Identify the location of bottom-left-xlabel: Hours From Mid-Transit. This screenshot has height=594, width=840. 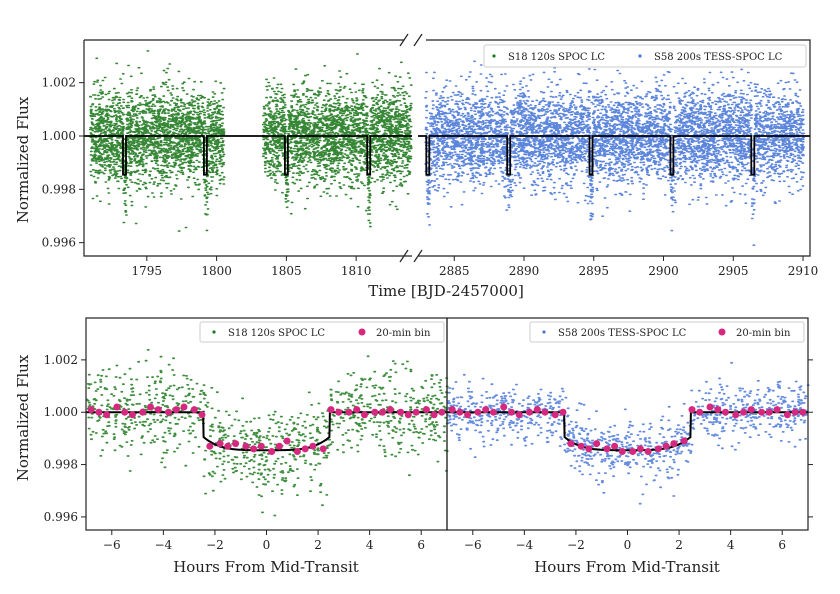
(266, 567).